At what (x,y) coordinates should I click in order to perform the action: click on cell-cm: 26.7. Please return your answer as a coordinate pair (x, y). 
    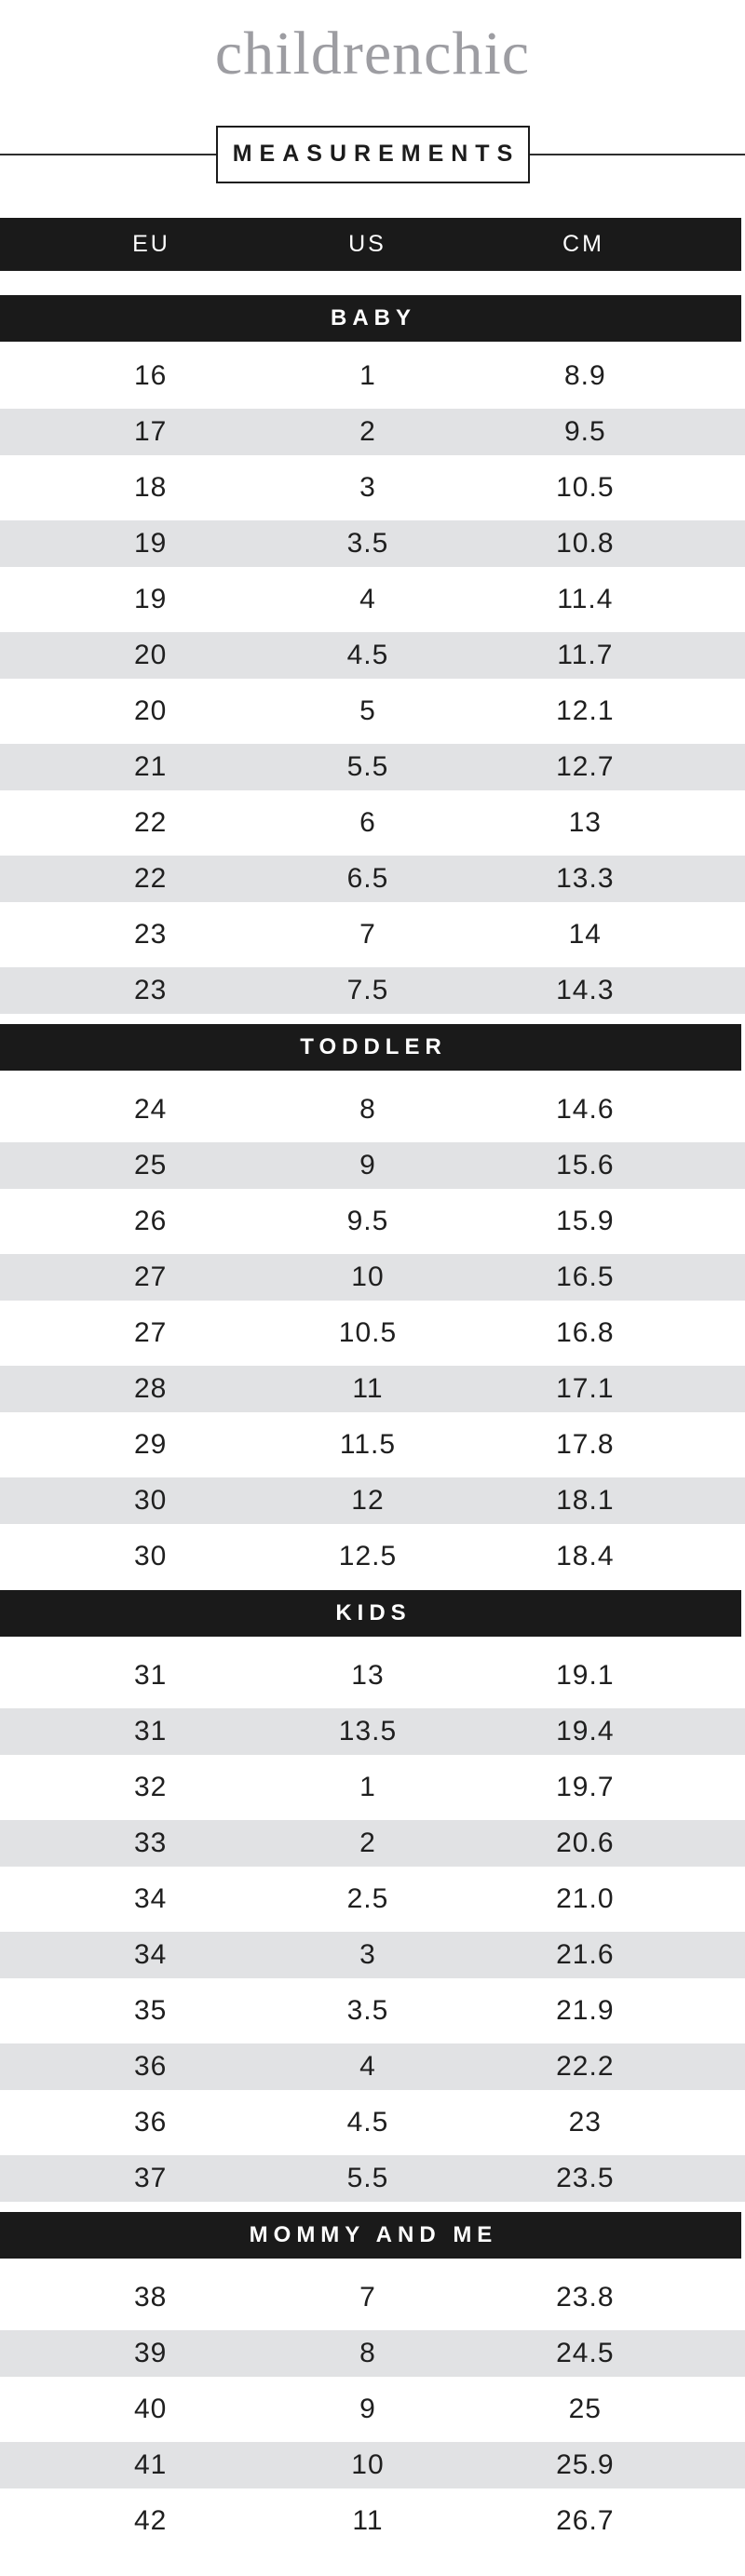
    Looking at the image, I should click on (585, 2520).